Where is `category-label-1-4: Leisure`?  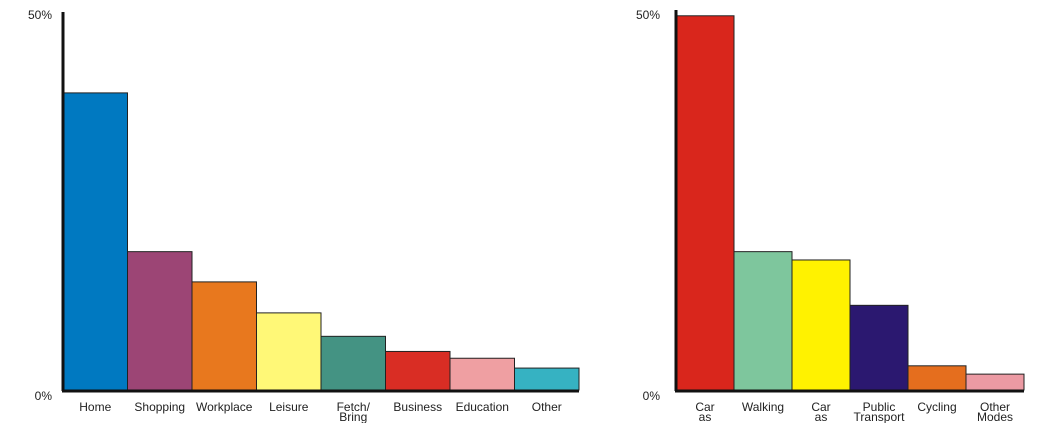 category-label-1-4: Leisure is located at coordinates (289, 407).